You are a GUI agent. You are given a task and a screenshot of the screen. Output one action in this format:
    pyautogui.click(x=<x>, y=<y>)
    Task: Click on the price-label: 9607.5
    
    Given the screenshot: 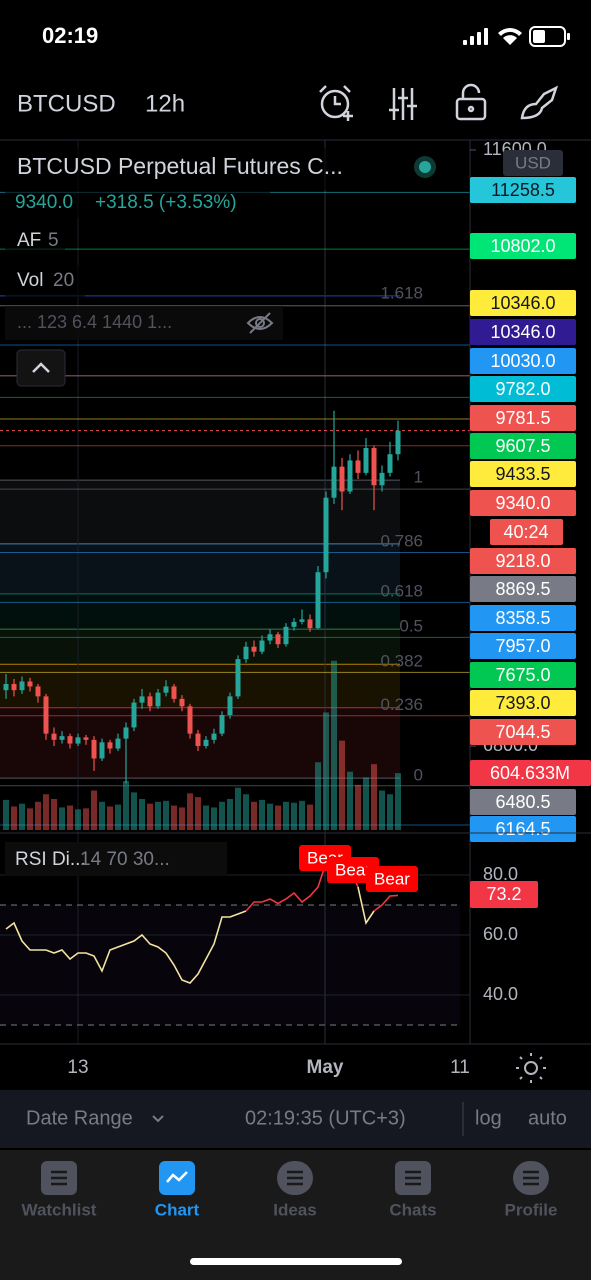 What is the action you would take?
    pyautogui.click(x=522, y=446)
    